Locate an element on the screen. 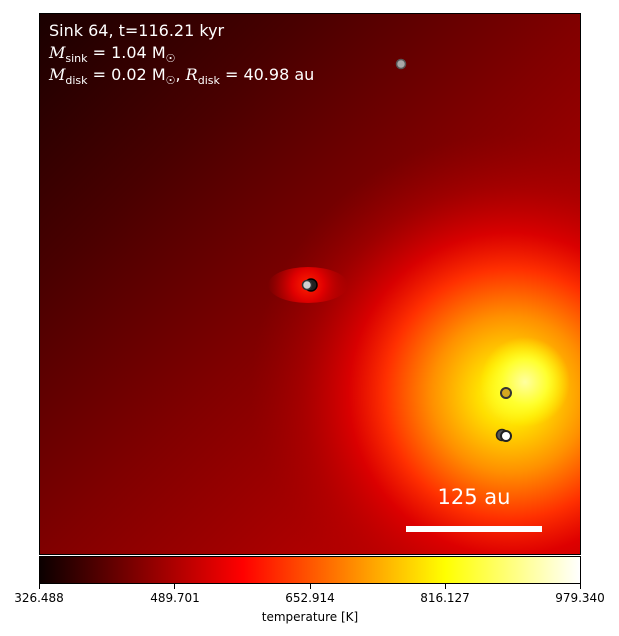 The image size is (619, 636). sink-mass: Msink = 1.04 M☉ is located at coordinates (112, 54).